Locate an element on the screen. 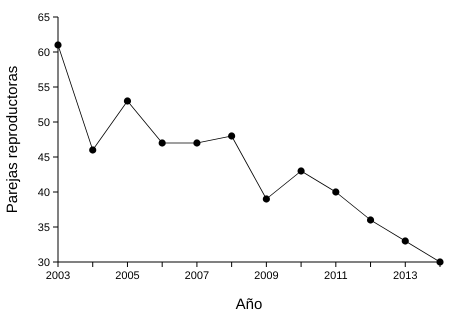  x-tick-label: 2011 is located at coordinates (336, 276).